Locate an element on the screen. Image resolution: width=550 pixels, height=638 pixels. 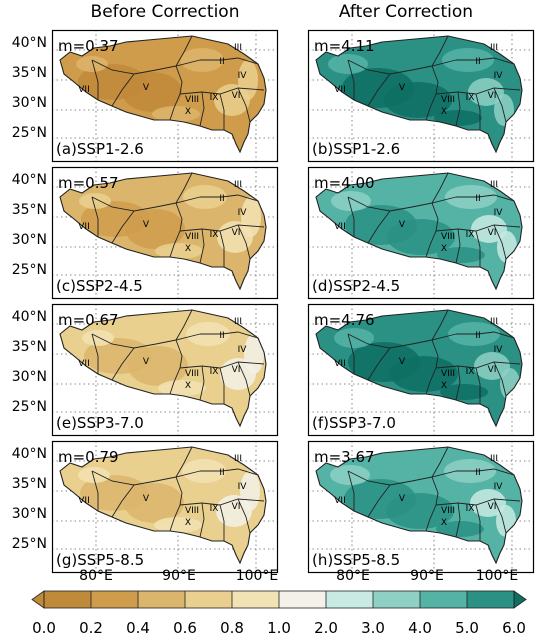
panel-label: (h)SSP5-8.5 is located at coordinates (356, 560).